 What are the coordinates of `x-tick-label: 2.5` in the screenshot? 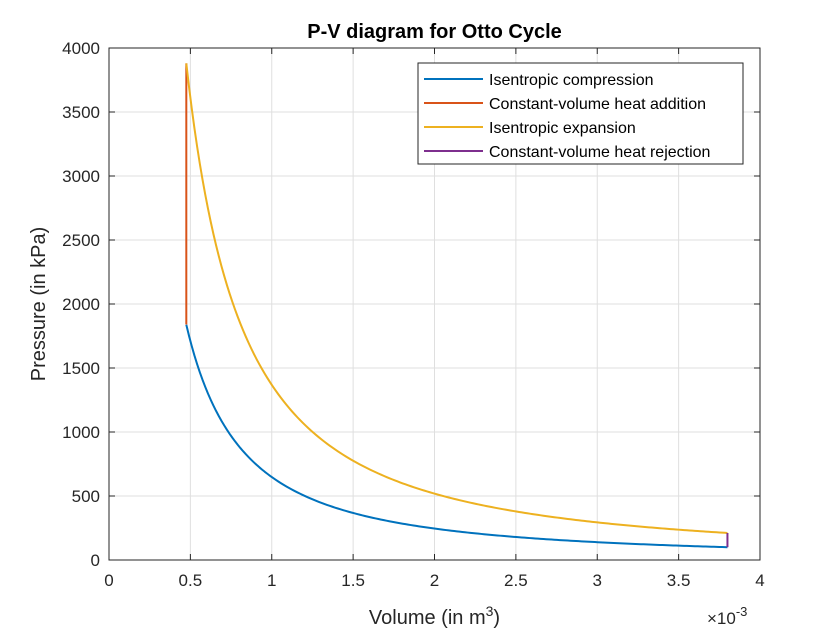 It's located at (516, 580).